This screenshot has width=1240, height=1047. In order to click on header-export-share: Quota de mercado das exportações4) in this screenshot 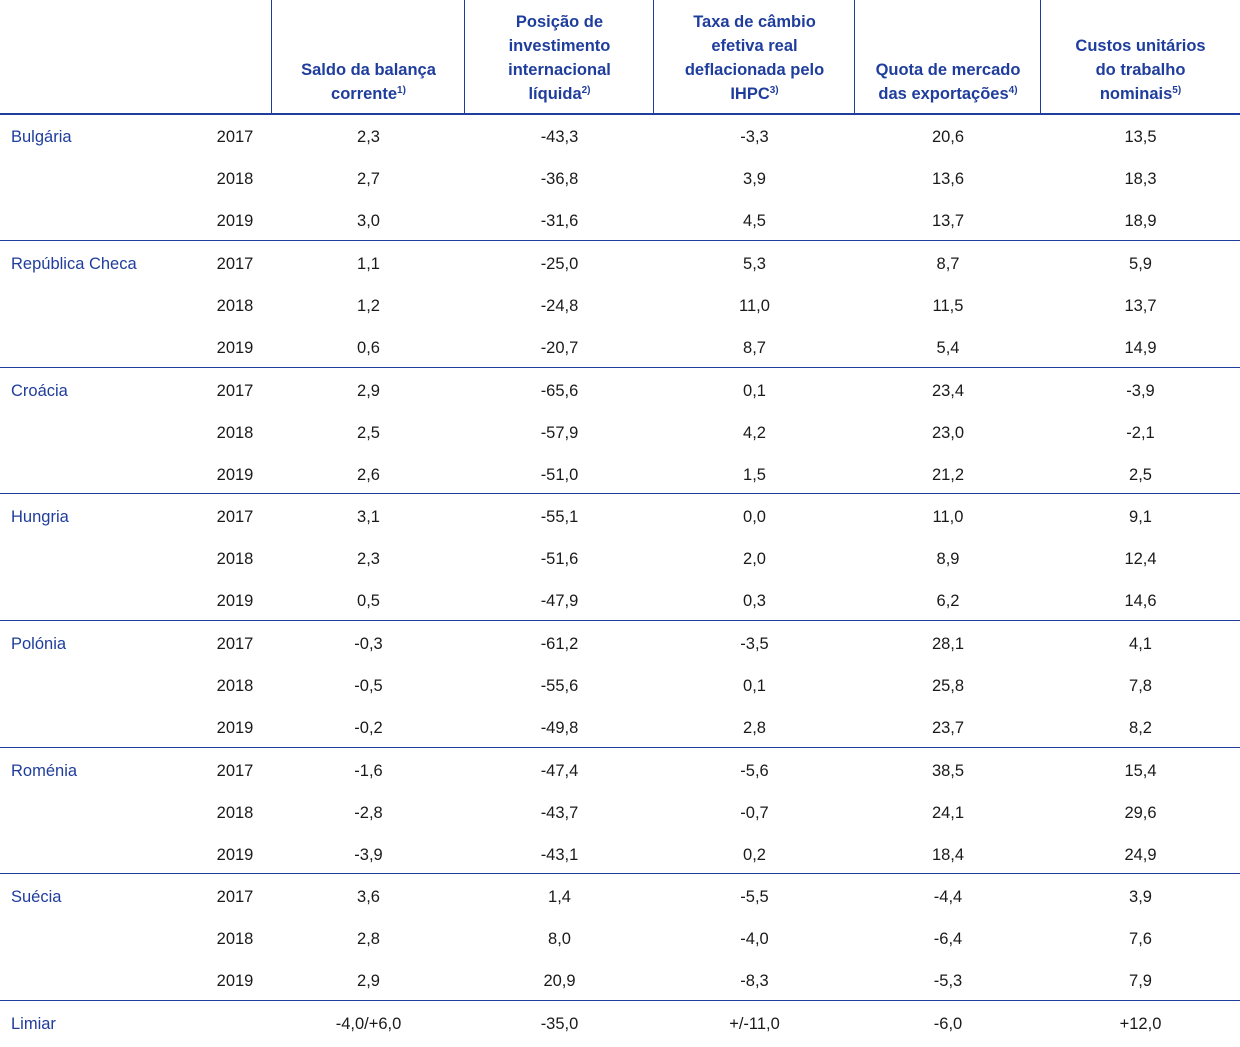, I will do `click(948, 56)`.